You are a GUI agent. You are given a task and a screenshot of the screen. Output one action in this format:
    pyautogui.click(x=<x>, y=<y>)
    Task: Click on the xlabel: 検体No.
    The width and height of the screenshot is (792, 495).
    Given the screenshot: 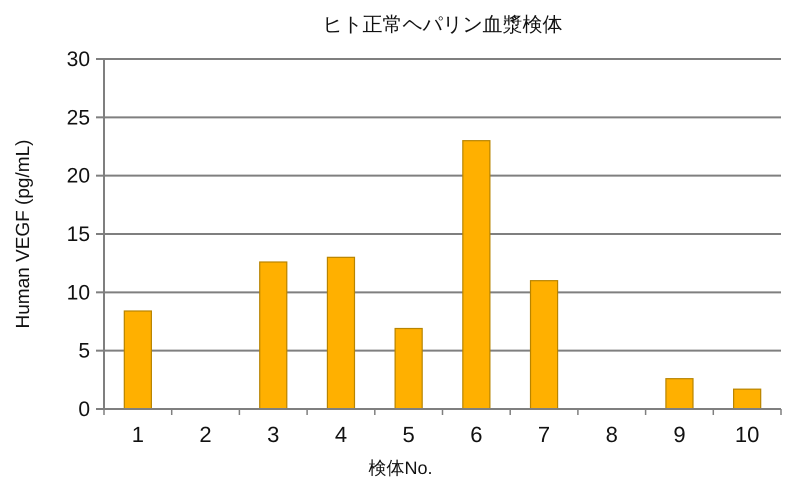 What is the action you would take?
    pyautogui.click(x=400, y=468)
    